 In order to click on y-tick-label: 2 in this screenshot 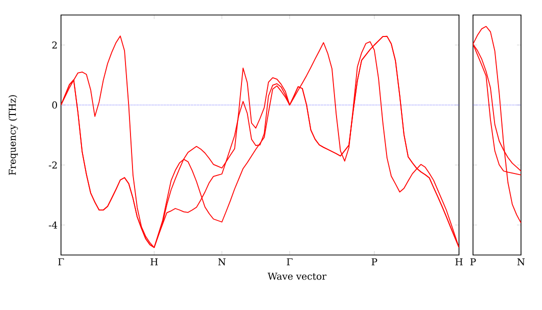, I will do `click(54, 45)`.